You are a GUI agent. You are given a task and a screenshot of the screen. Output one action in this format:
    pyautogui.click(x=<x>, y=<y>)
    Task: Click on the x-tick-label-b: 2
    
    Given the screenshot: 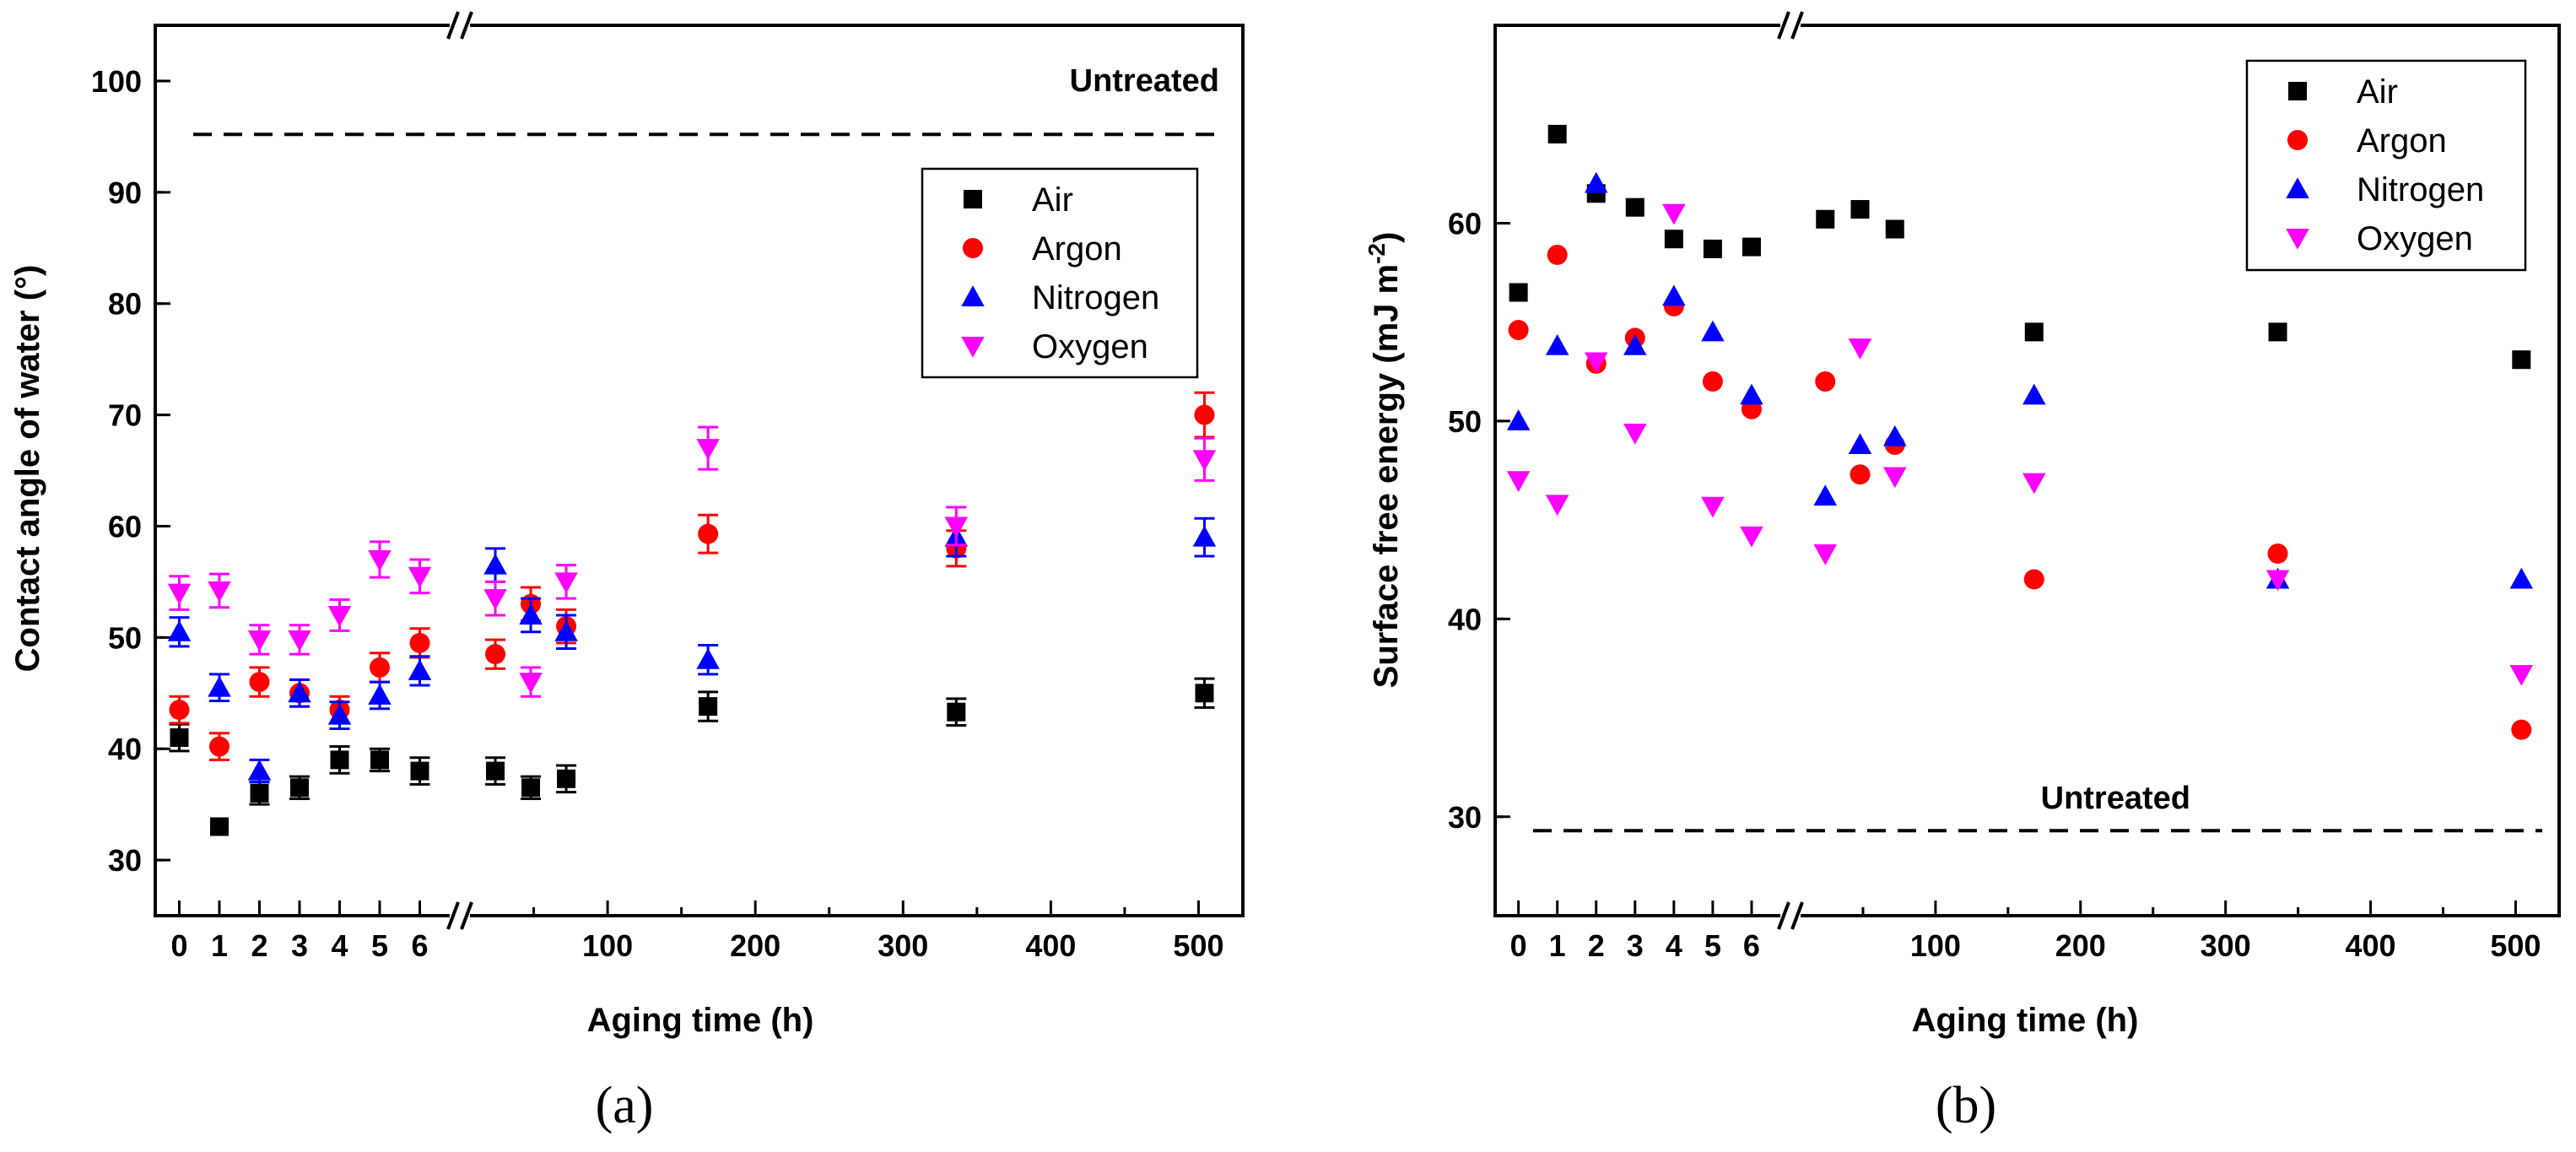 What is the action you would take?
    pyautogui.click(x=1596, y=945)
    